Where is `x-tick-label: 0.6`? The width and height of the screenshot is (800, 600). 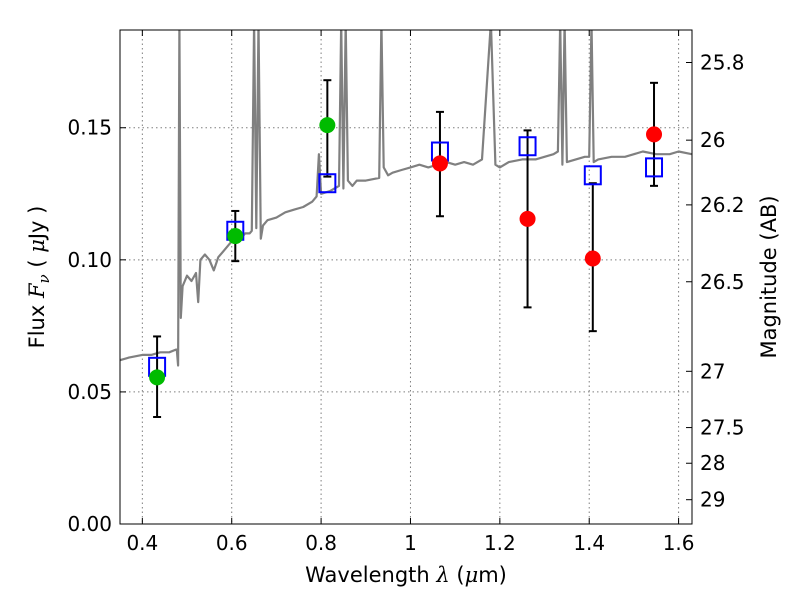 x-tick-label: 0.6 is located at coordinates (232, 543).